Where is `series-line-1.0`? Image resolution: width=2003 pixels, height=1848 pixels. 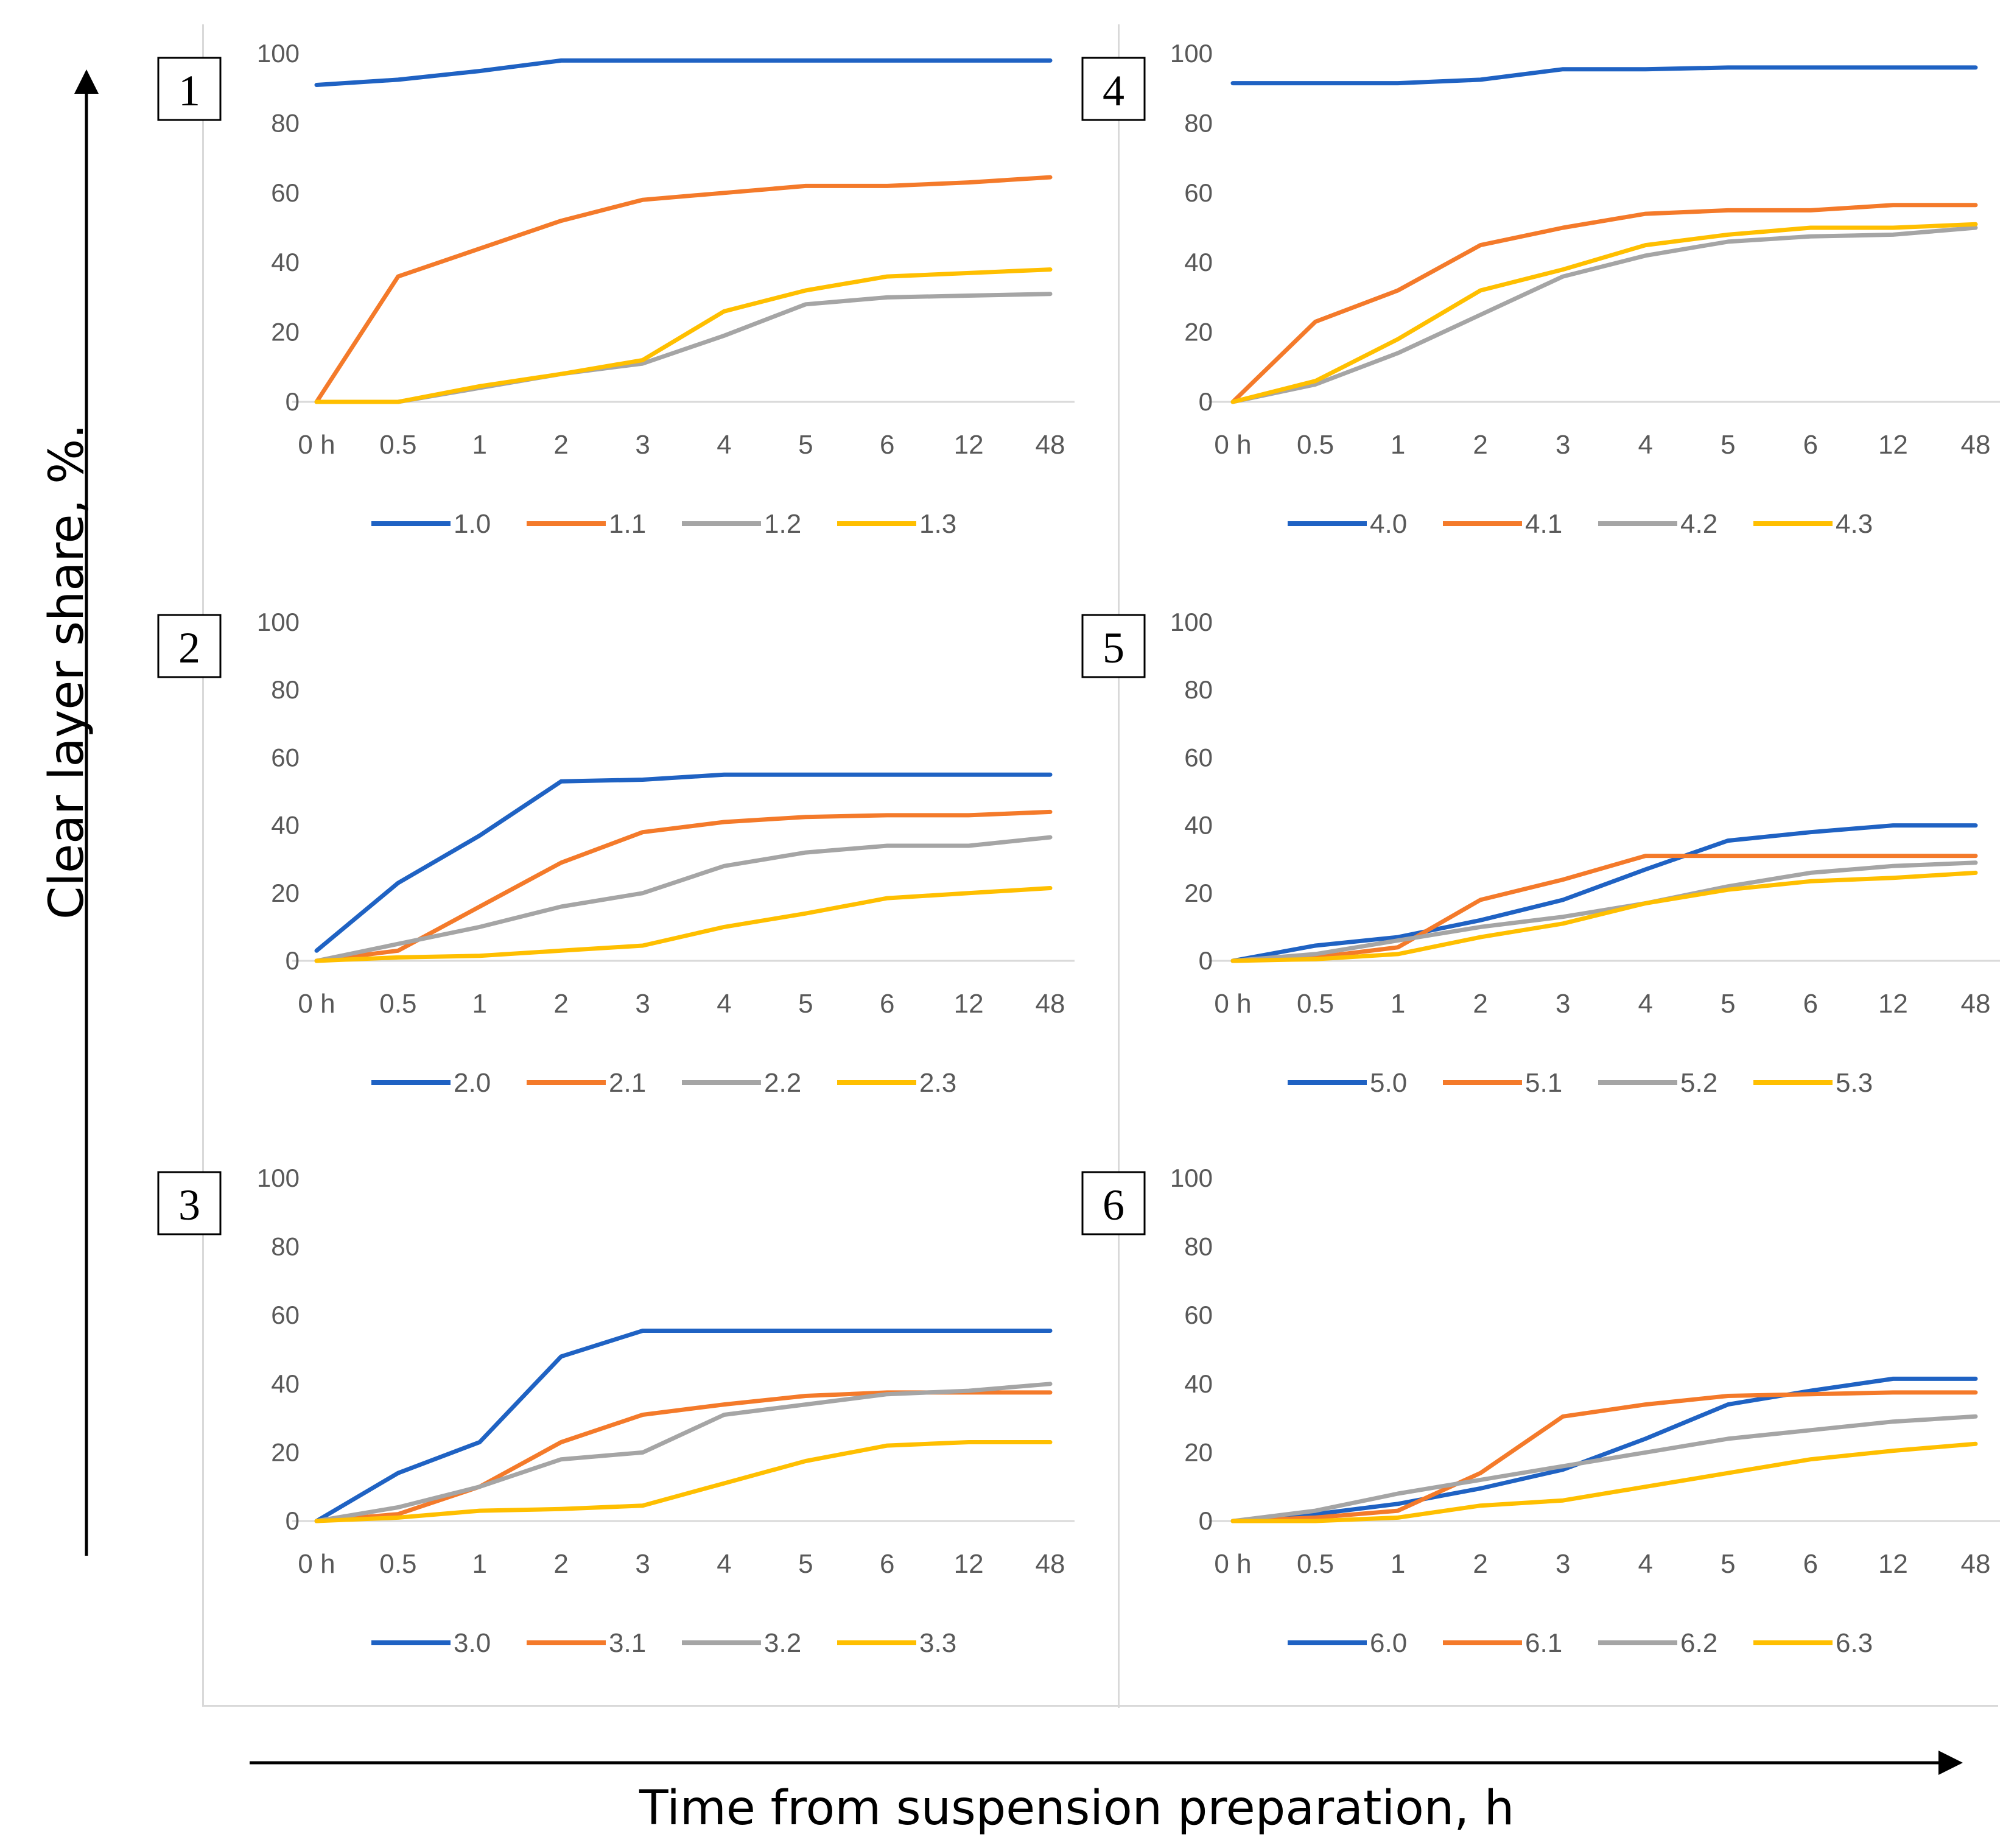 series-line-1.0 is located at coordinates (684, 72).